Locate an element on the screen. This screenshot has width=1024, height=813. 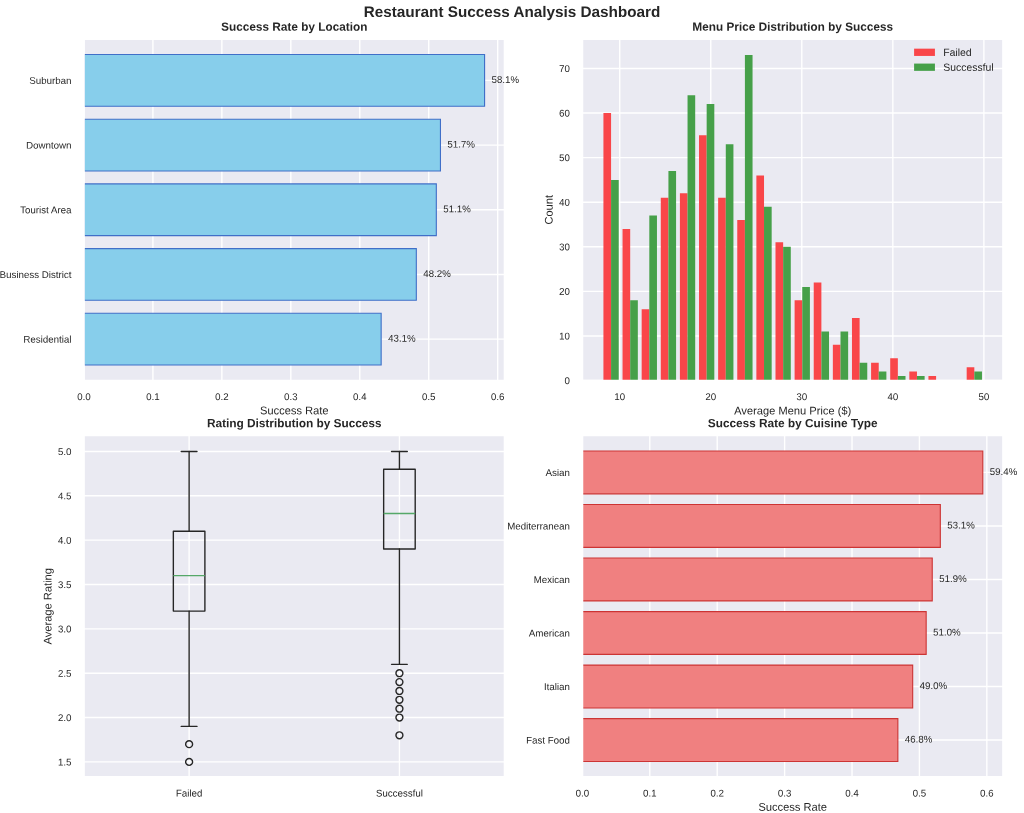
data-label: 59.4% is located at coordinates (1003, 472).